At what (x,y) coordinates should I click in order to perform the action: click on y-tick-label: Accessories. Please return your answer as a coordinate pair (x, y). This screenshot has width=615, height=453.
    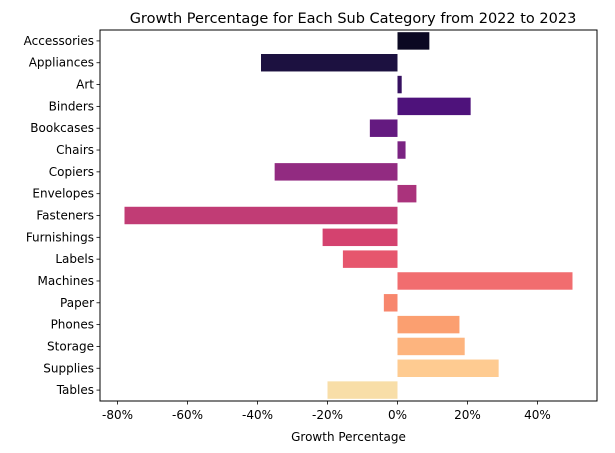
    Looking at the image, I should click on (59, 41).